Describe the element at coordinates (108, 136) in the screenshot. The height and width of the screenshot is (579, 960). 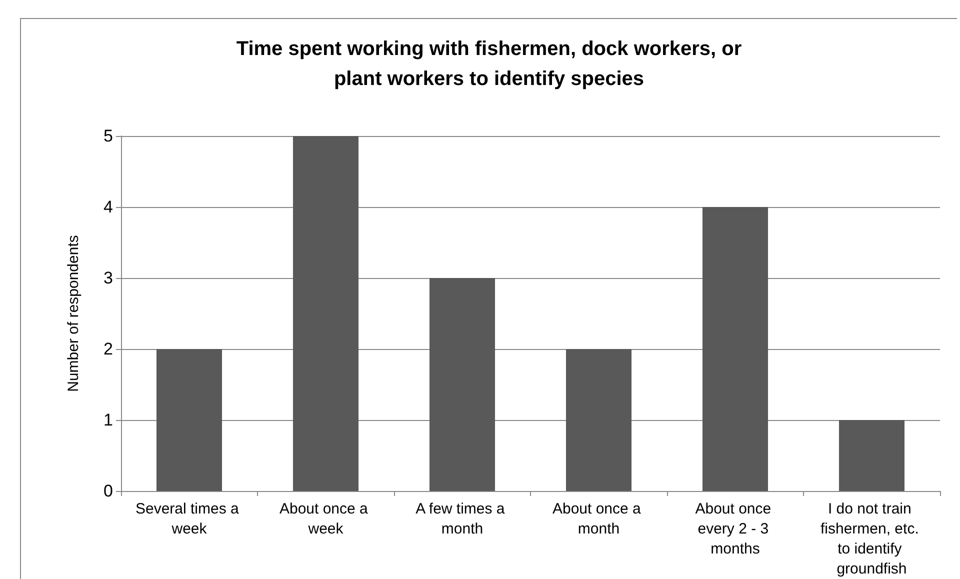
I see `y-tick-label: 5` at that location.